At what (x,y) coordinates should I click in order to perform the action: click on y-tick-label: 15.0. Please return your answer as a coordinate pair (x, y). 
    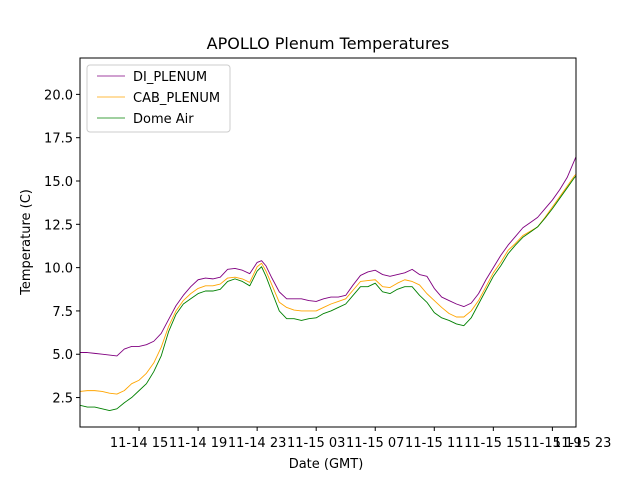
    Looking at the image, I should click on (58, 182).